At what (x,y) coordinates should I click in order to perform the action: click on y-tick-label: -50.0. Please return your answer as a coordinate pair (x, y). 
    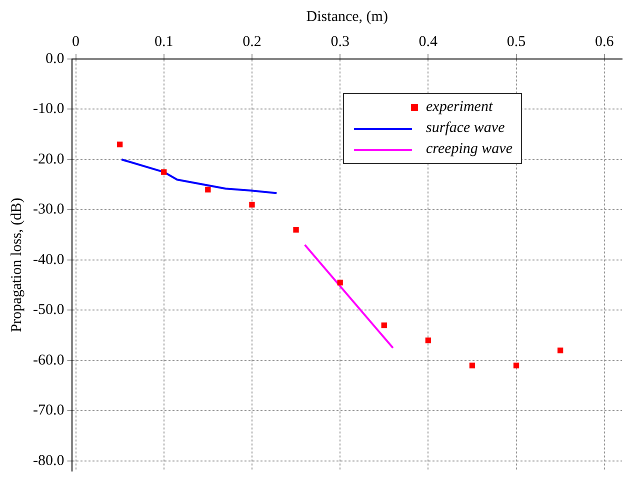
    Looking at the image, I should click on (48, 310).